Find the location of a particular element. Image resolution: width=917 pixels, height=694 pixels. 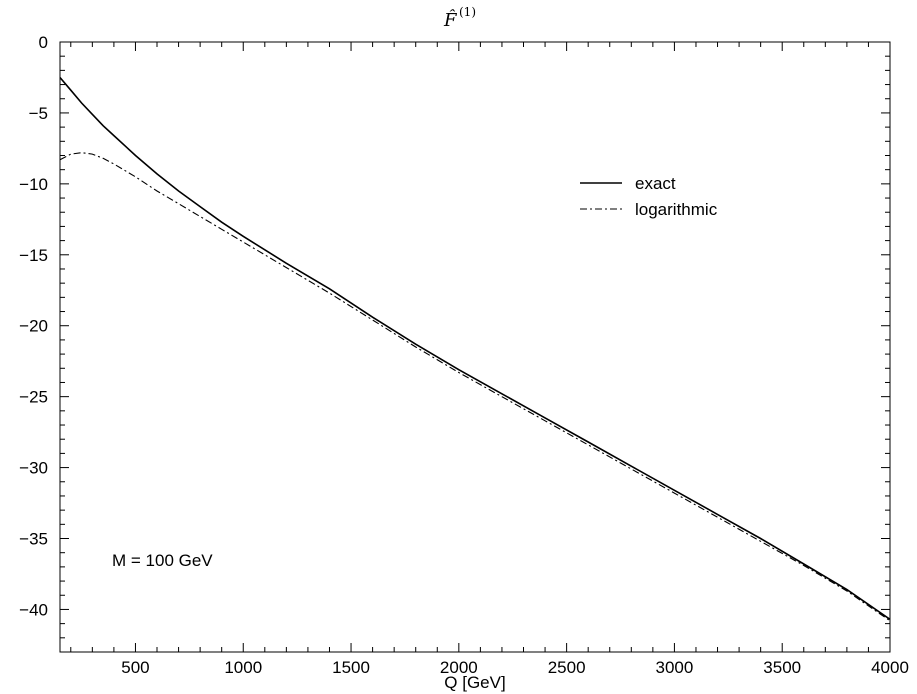

y-tick-label: −25 is located at coordinates (33, 397).